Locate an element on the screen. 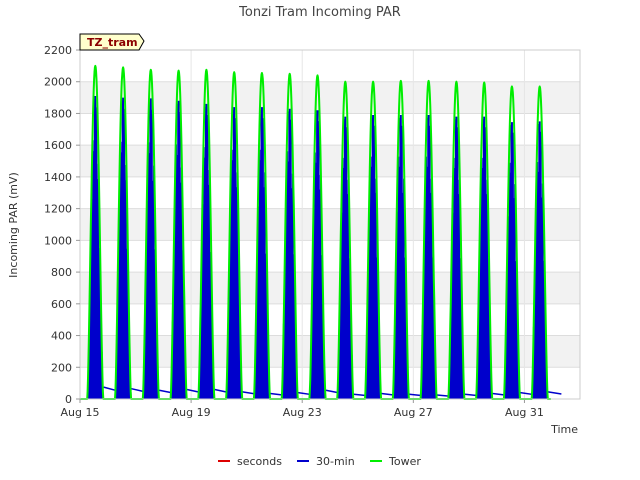 The width and height of the screenshot is (640, 480). series-30min-night is located at coordinates (554, 393).